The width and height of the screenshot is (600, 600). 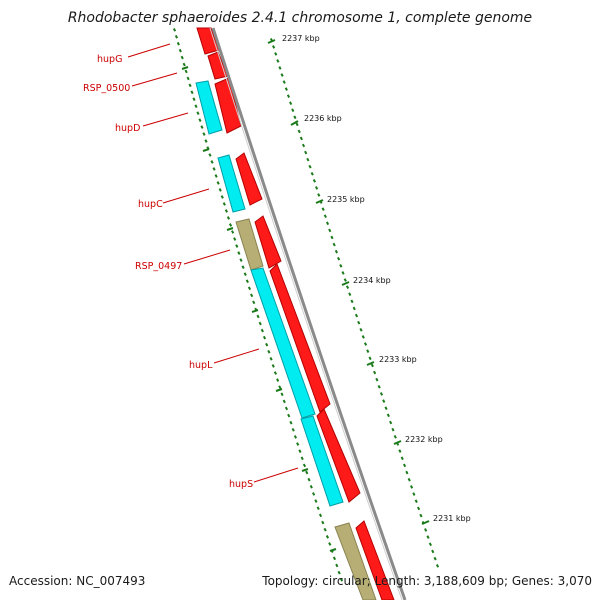 What do you see at coordinates (463, 581) in the screenshot?
I see `length-value: 3,188,609 bp` at bounding box center [463, 581].